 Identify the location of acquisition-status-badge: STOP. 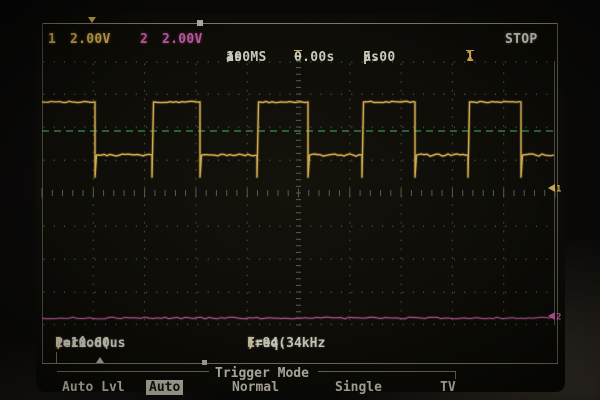
(521, 39).